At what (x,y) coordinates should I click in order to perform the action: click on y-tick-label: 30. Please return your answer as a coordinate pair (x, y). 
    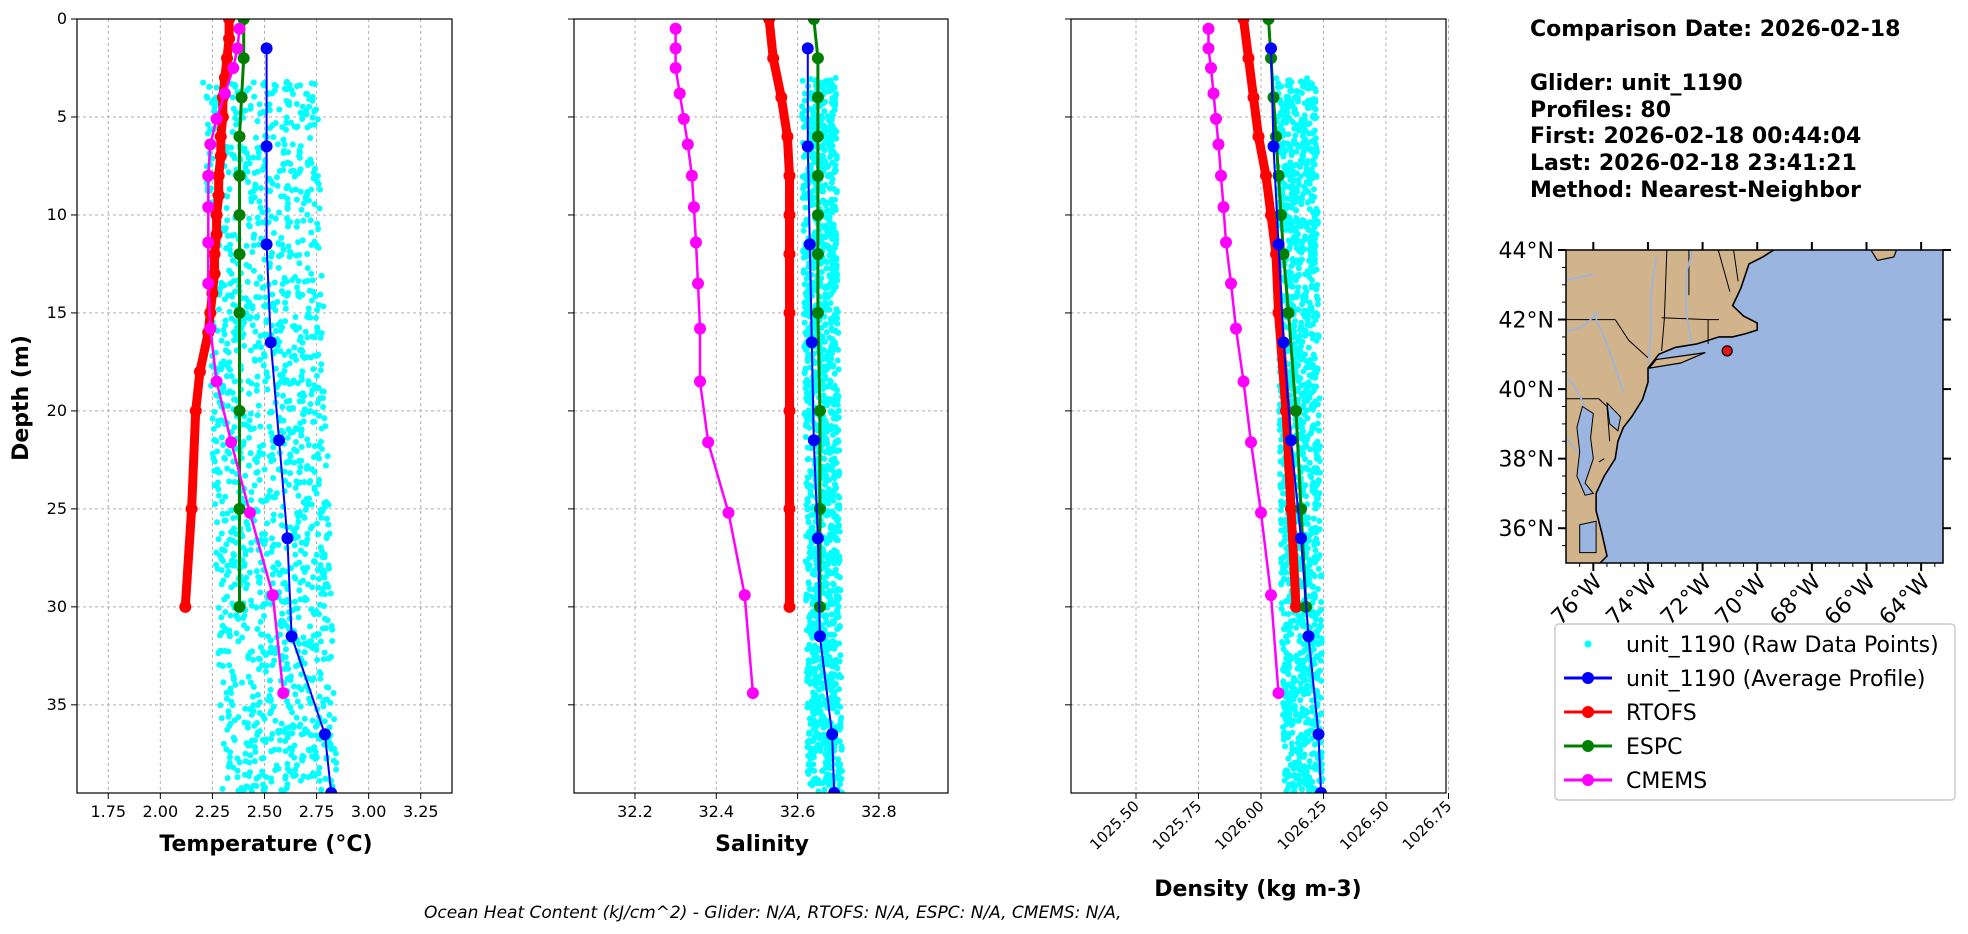
    Looking at the image, I should click on (57, 606).